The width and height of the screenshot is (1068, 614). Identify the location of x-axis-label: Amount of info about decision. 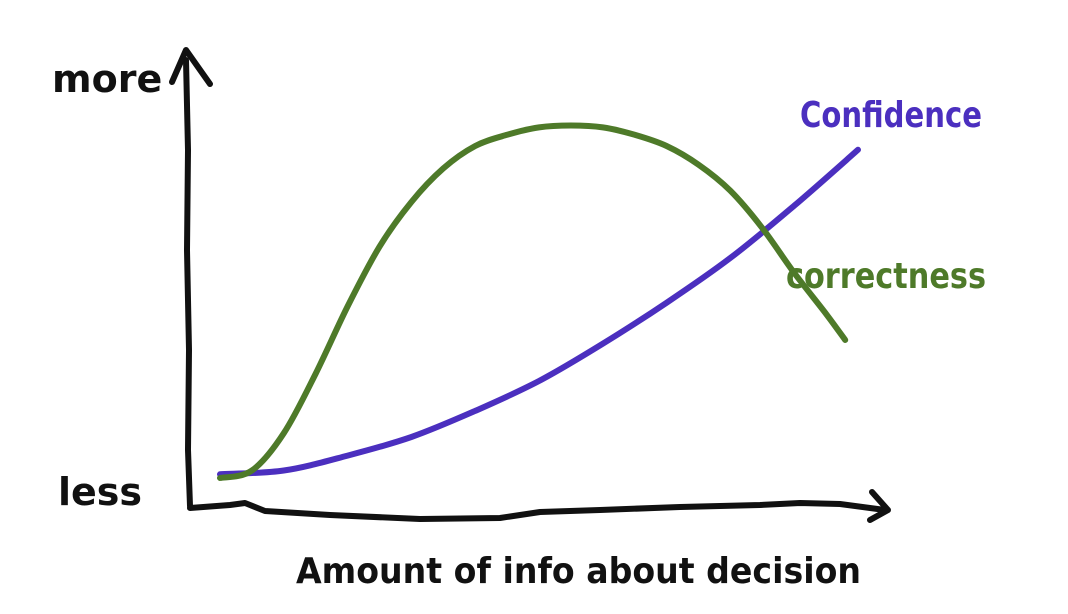
(578, 571).